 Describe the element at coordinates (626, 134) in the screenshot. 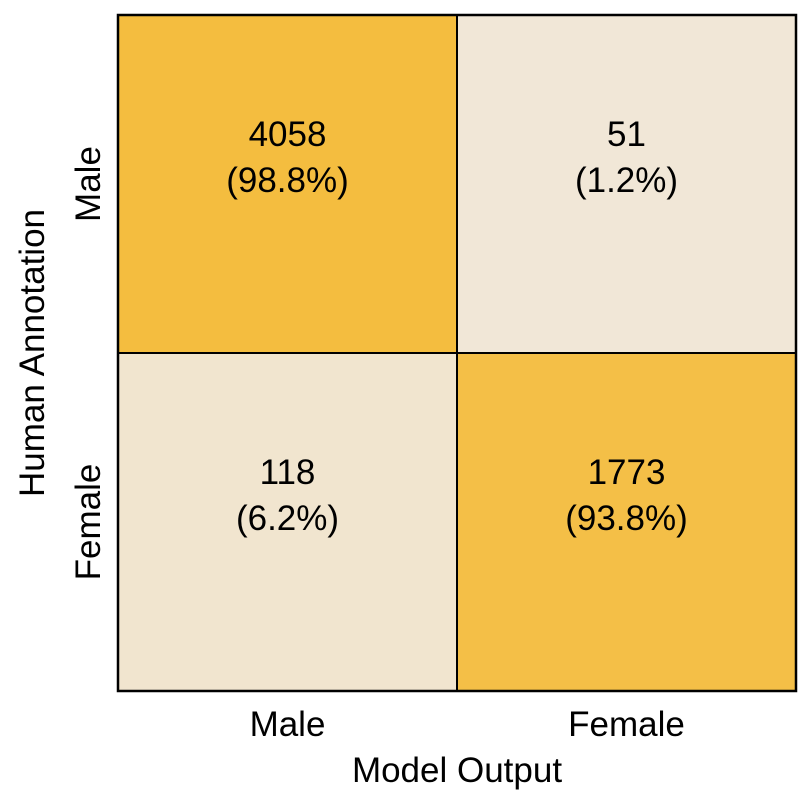

I see `cell-count-0-1: 51` at that location.